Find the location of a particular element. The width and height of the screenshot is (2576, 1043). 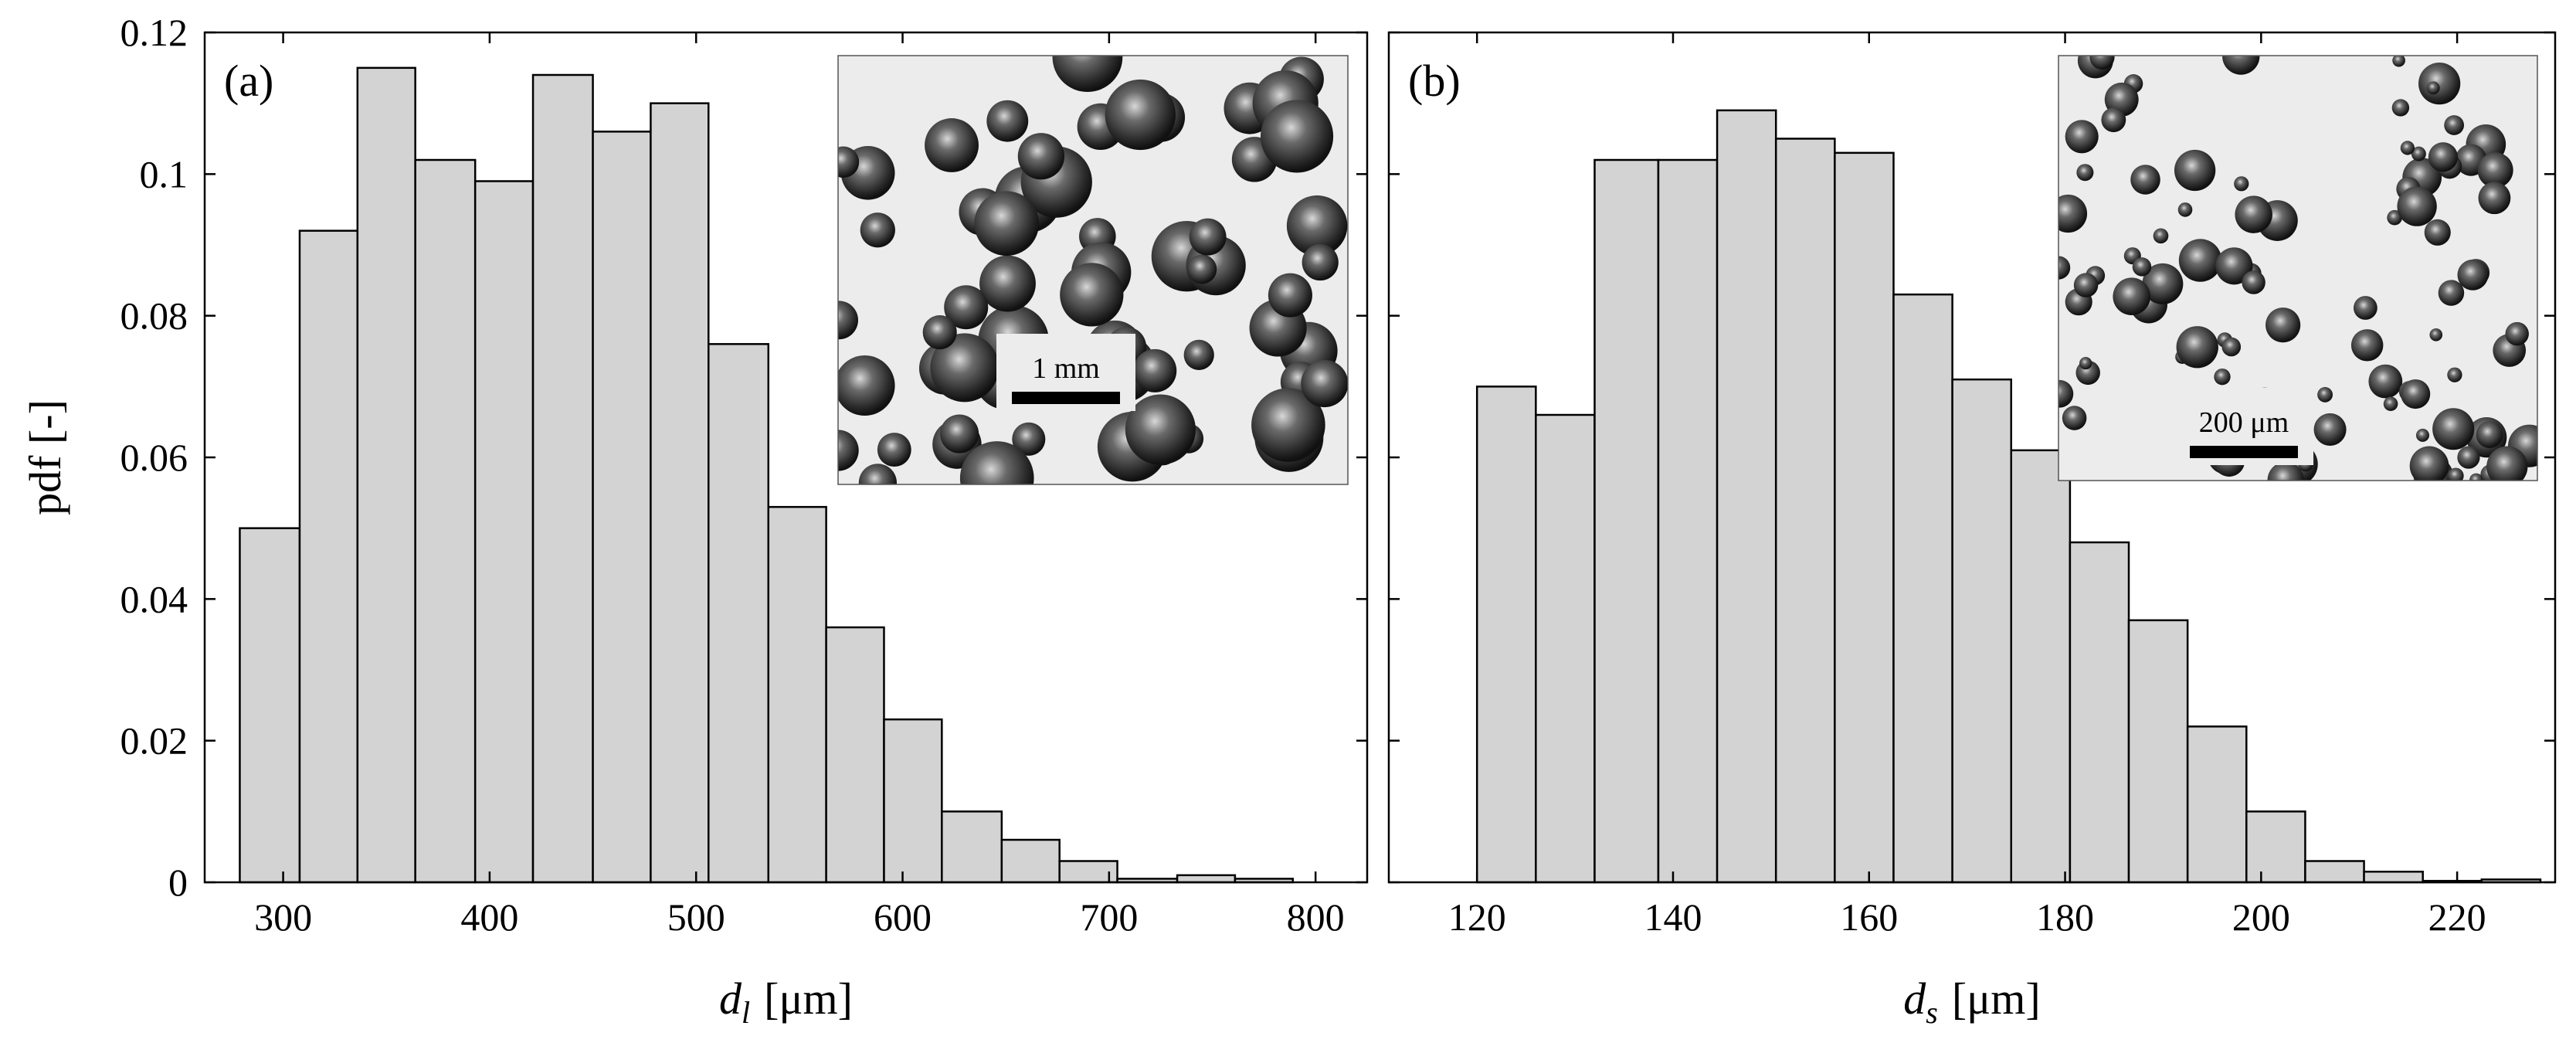

scale-bar-label: 200 μm is located at coordinates (2244, 422).